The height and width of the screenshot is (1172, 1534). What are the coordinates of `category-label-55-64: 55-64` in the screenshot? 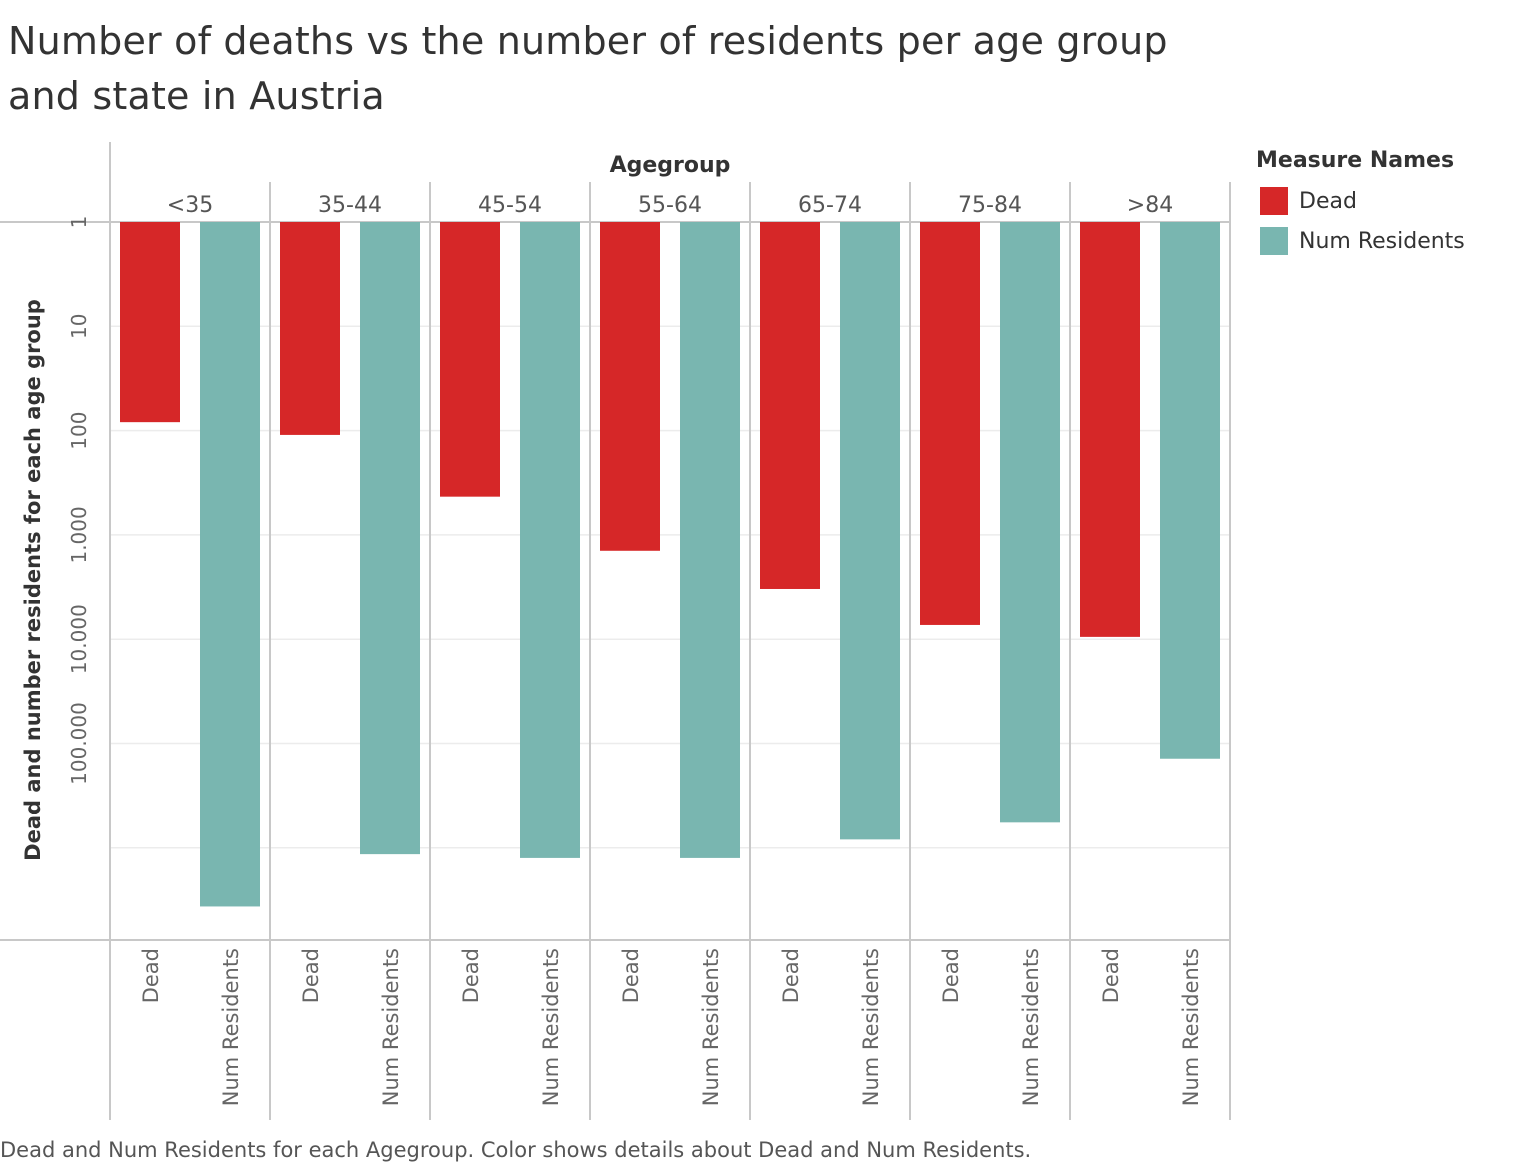 It's located at (670, 205).